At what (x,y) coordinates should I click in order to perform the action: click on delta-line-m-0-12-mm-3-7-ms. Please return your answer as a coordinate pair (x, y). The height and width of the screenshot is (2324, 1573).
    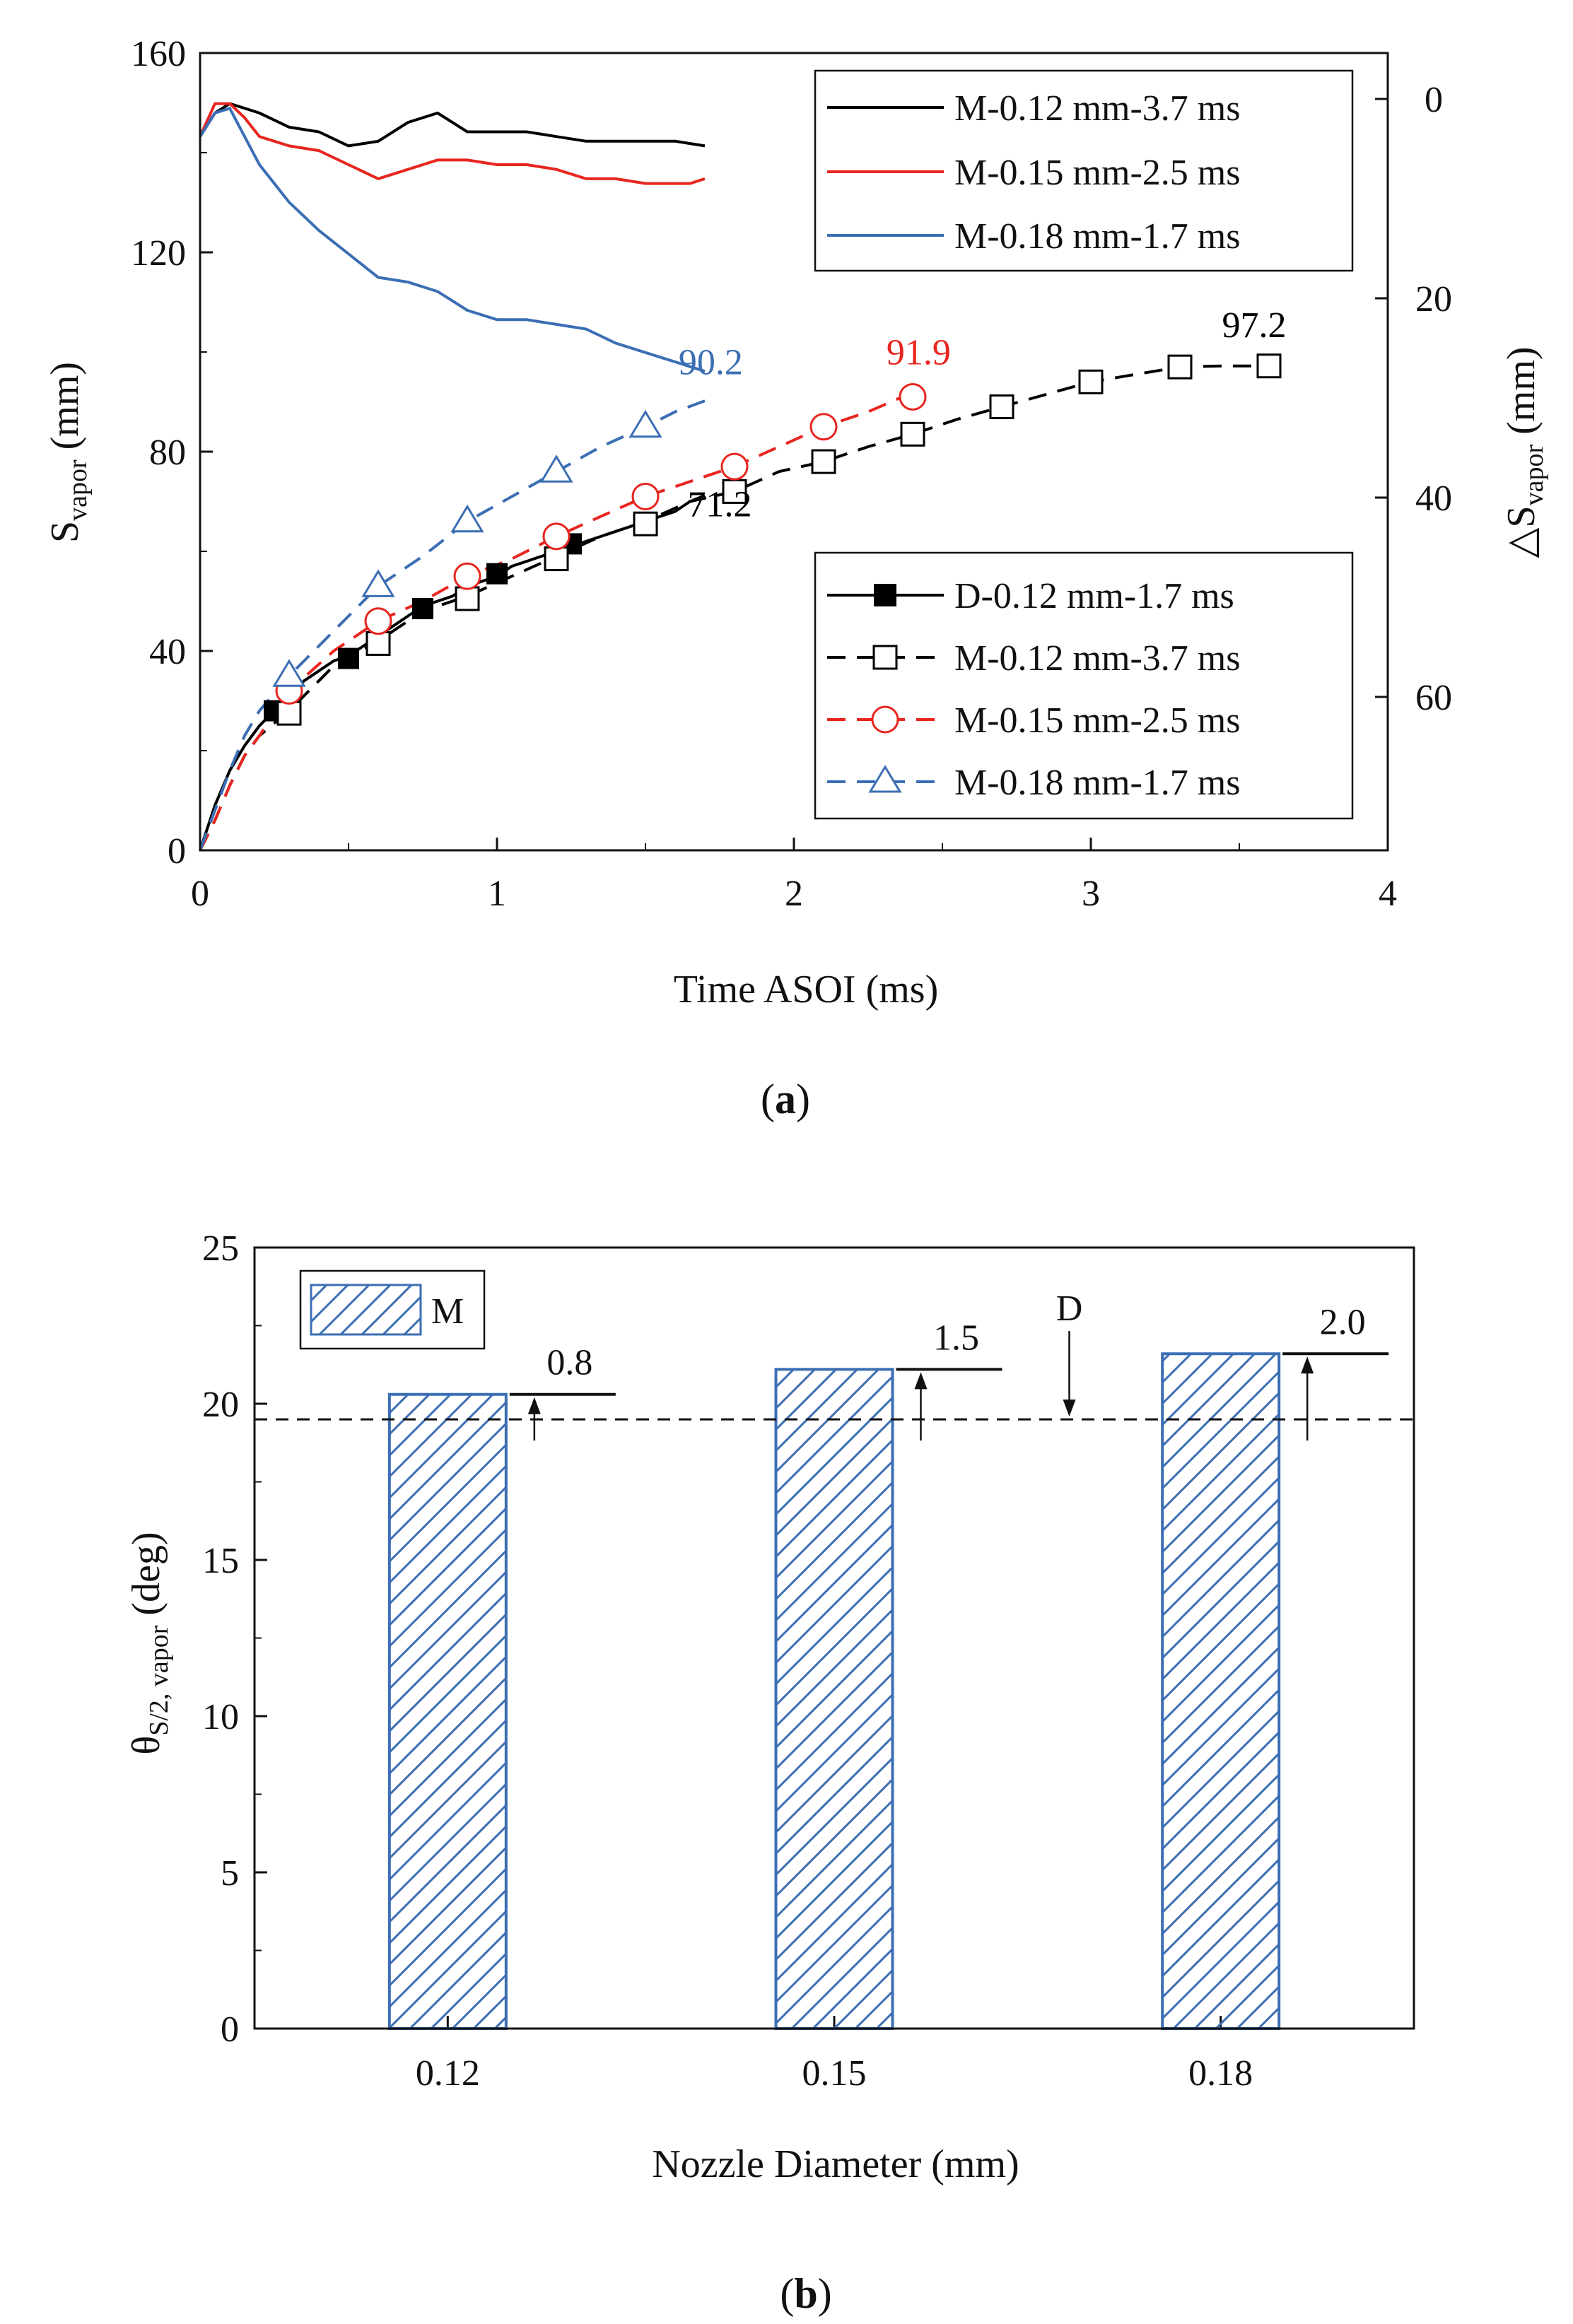
    Looking at the image, I should click on (452, 125).